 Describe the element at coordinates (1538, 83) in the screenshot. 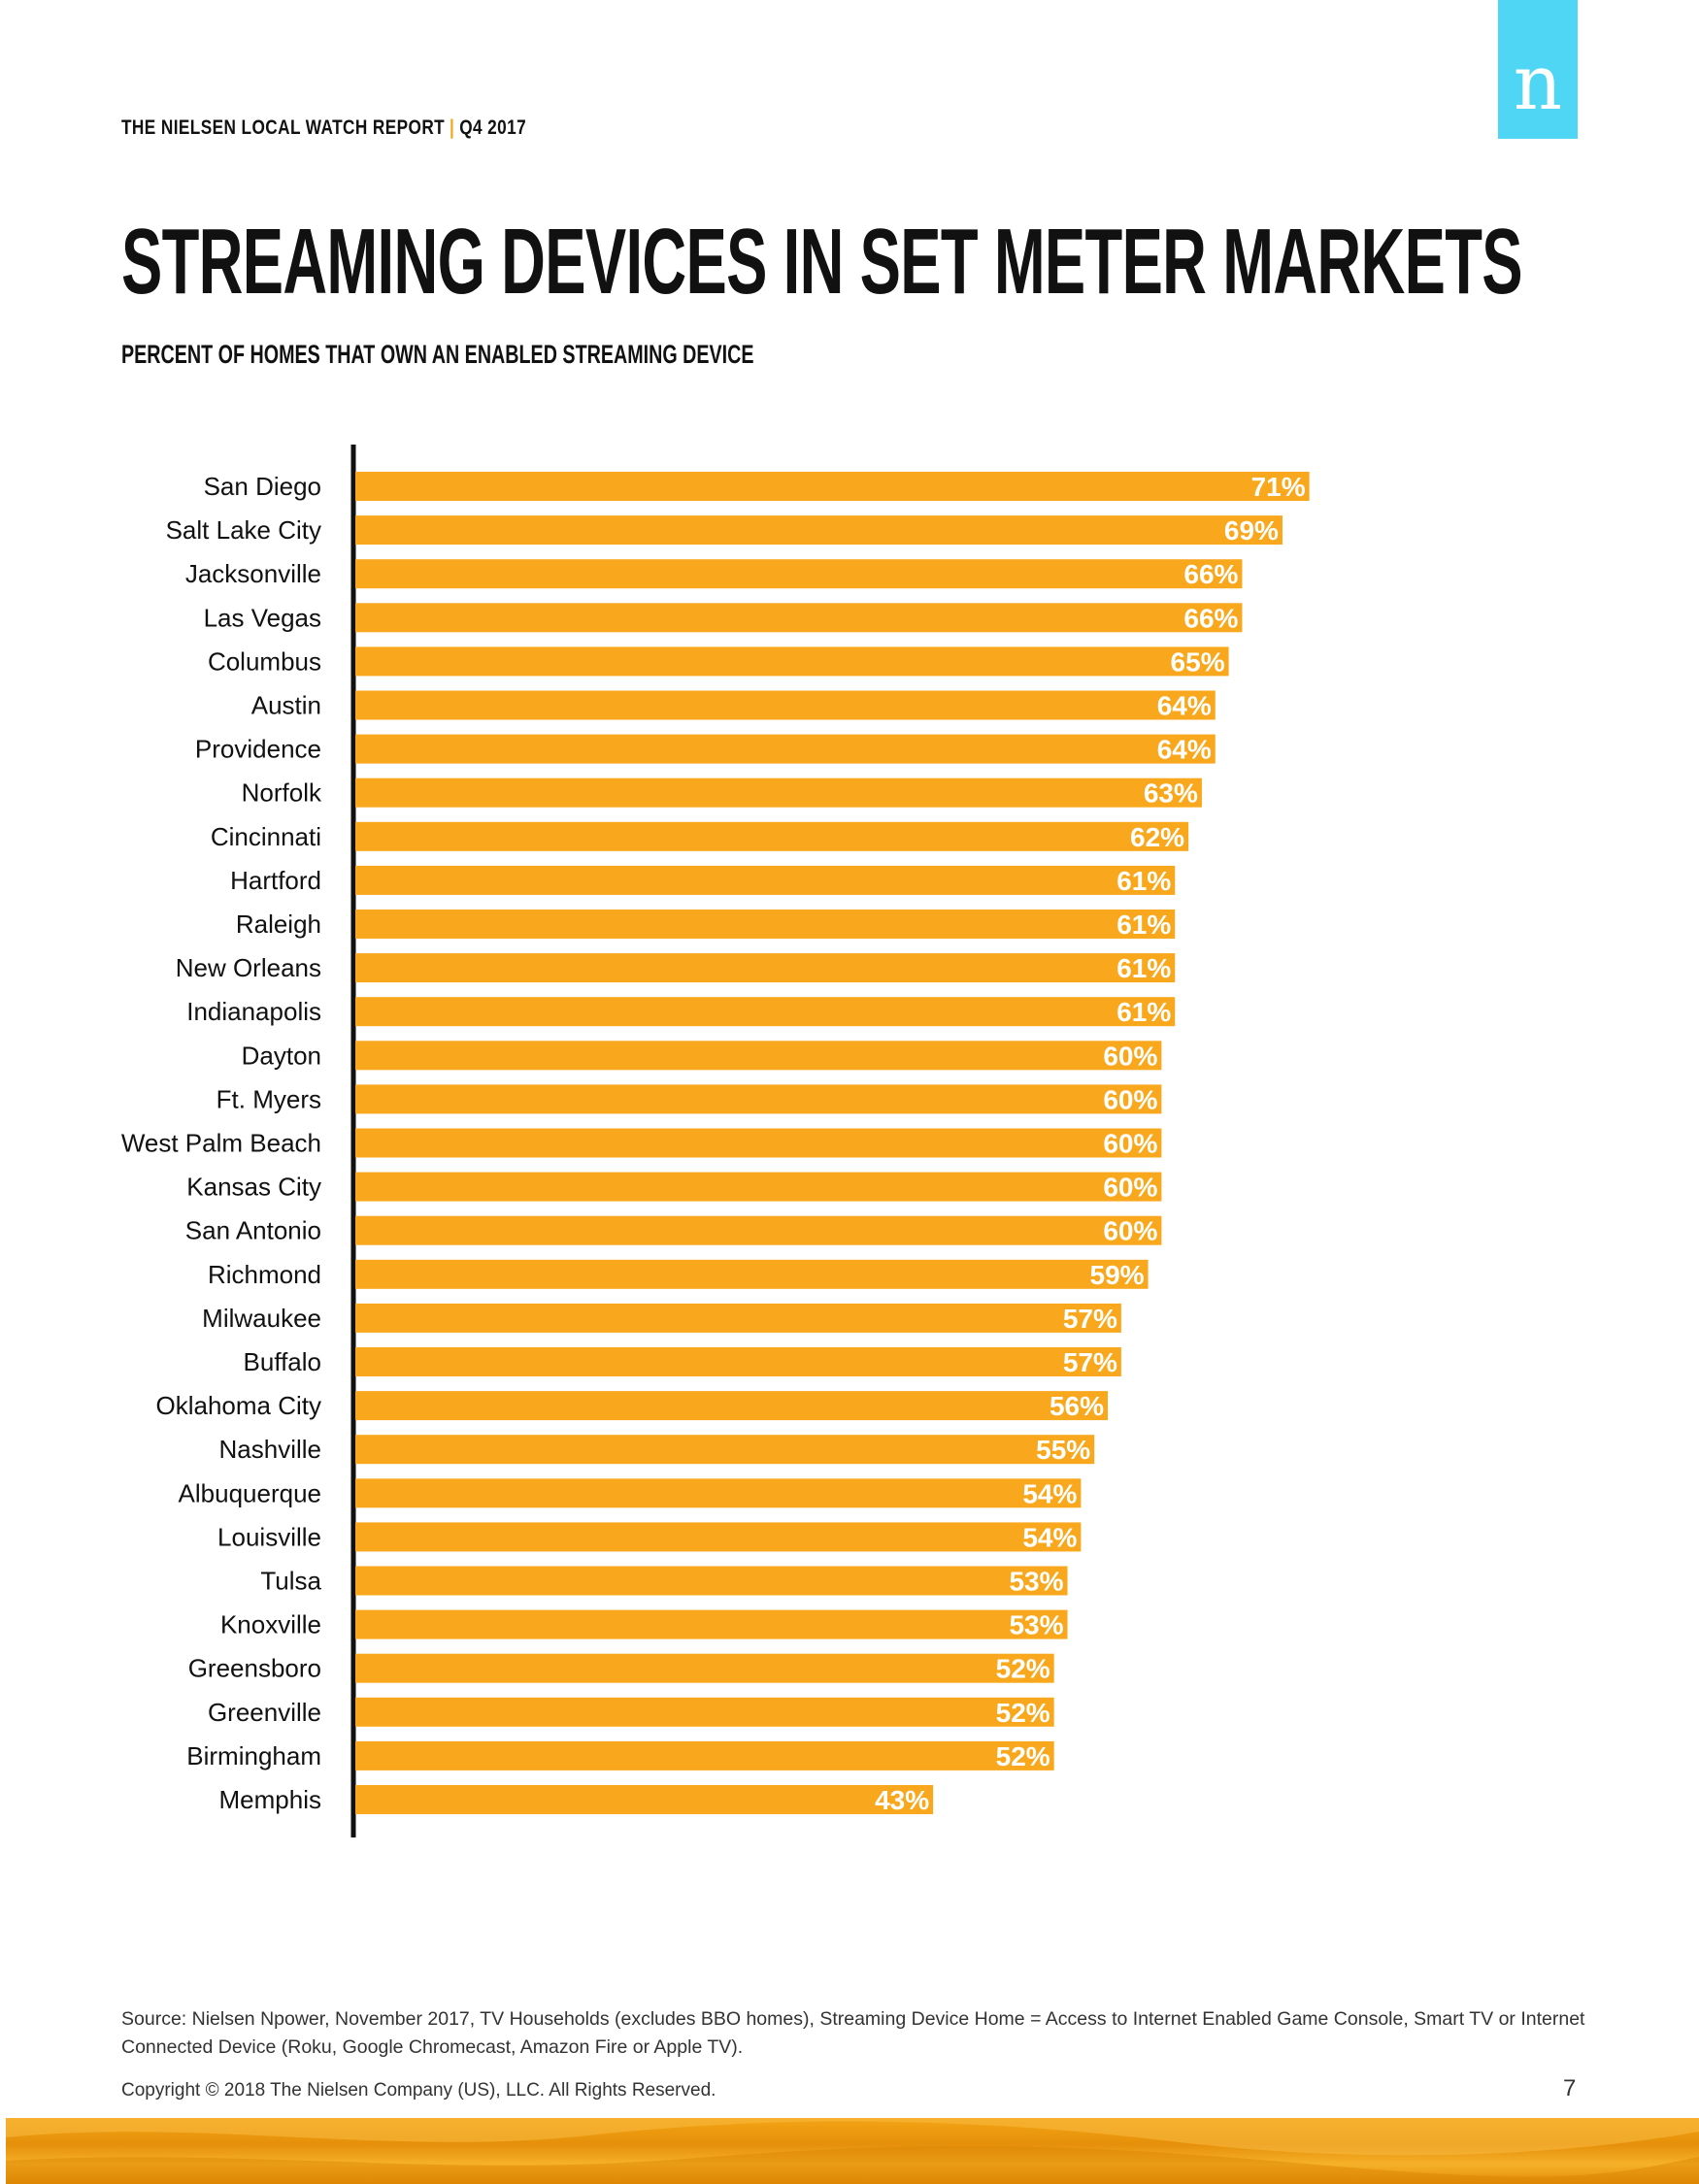

I see `logo-letter: n` at that location.